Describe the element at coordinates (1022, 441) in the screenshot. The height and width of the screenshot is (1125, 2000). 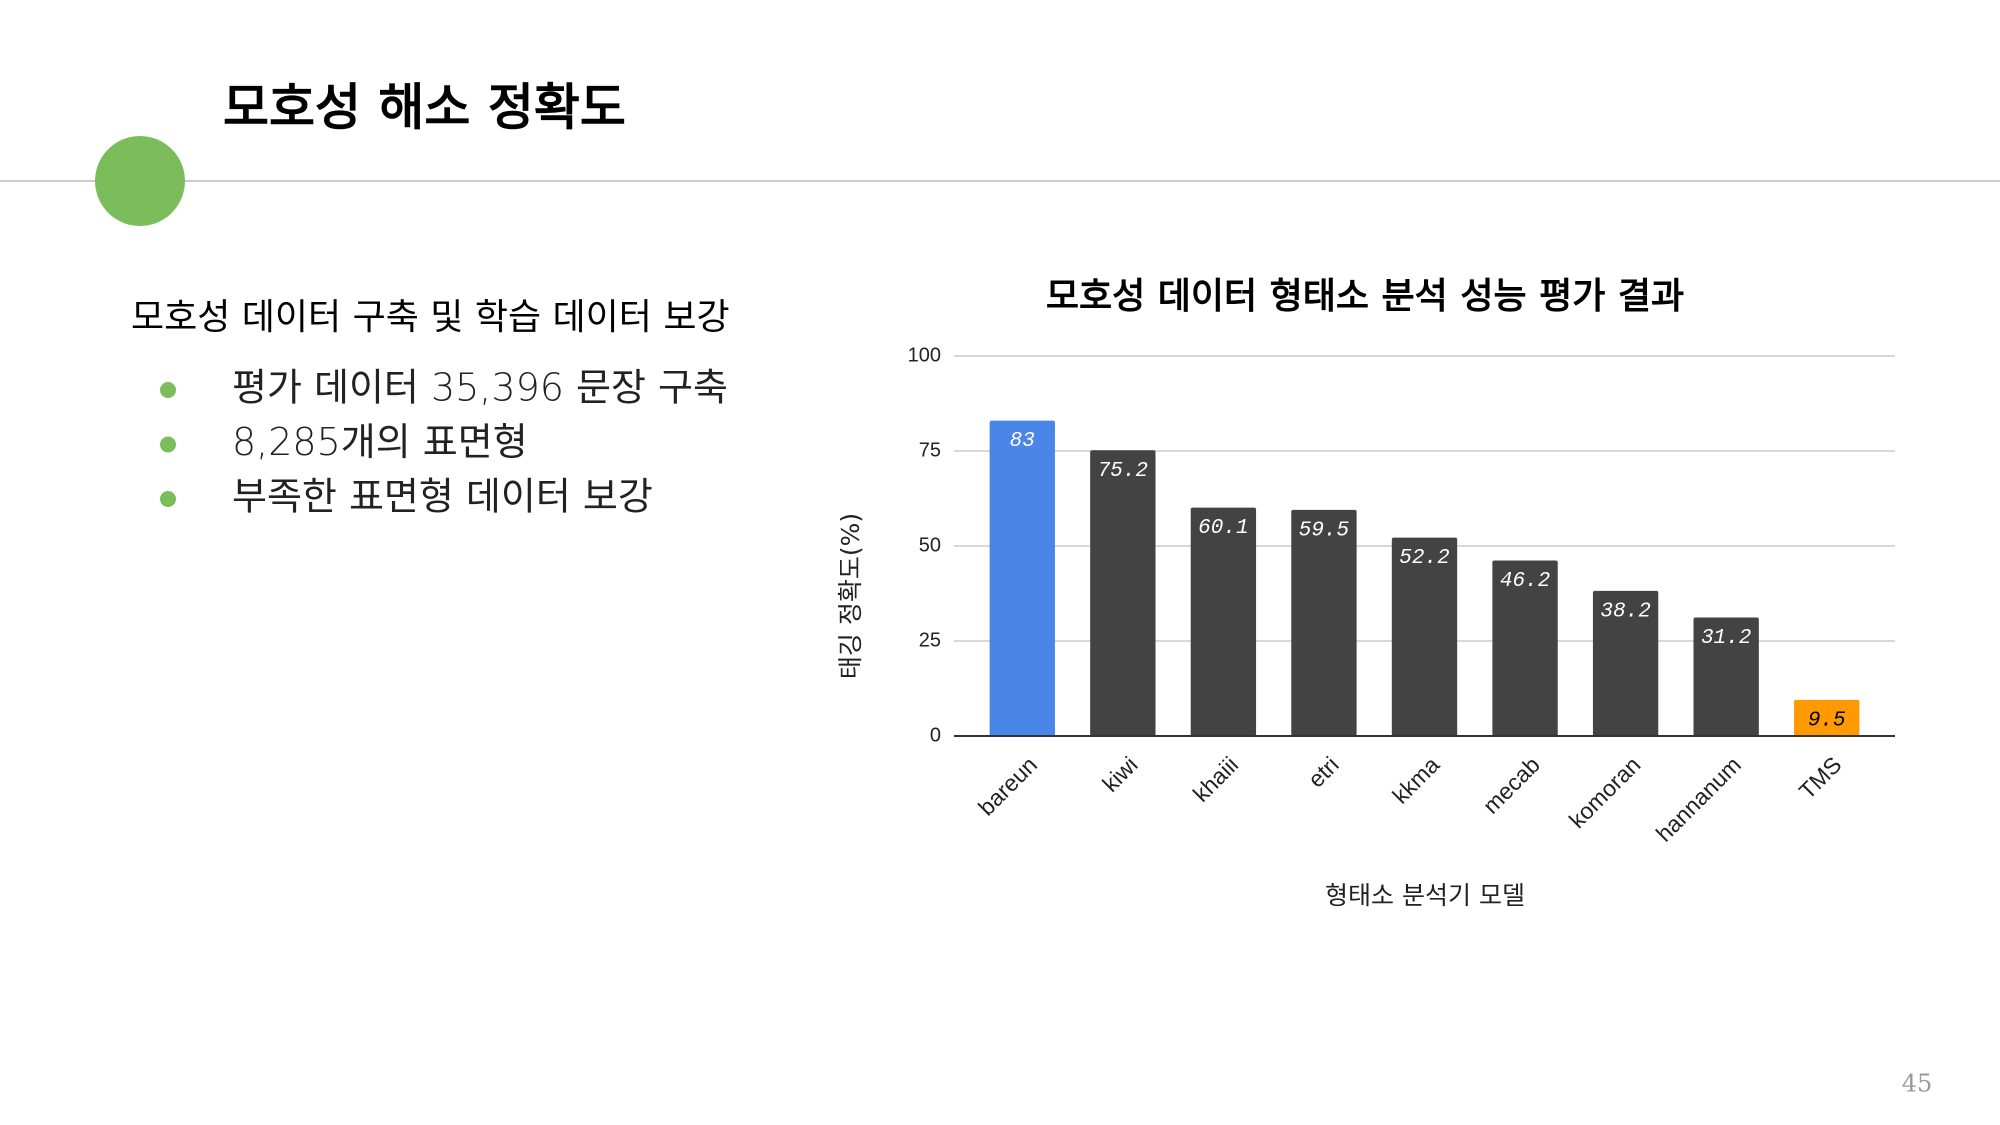
I see `data-label: 83` at that location.